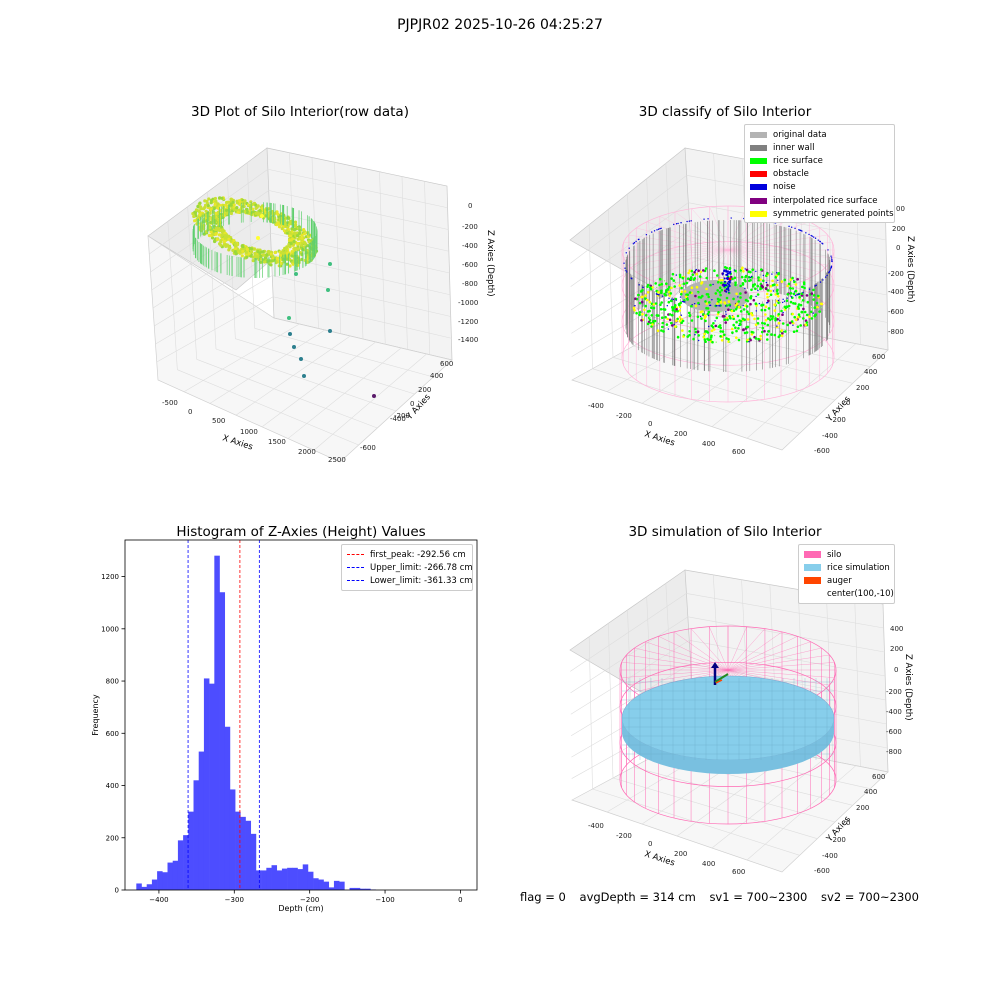 This screenshot has width=1000, height=1000. I want to click on raw-ytick: 400, so click(436, 376).